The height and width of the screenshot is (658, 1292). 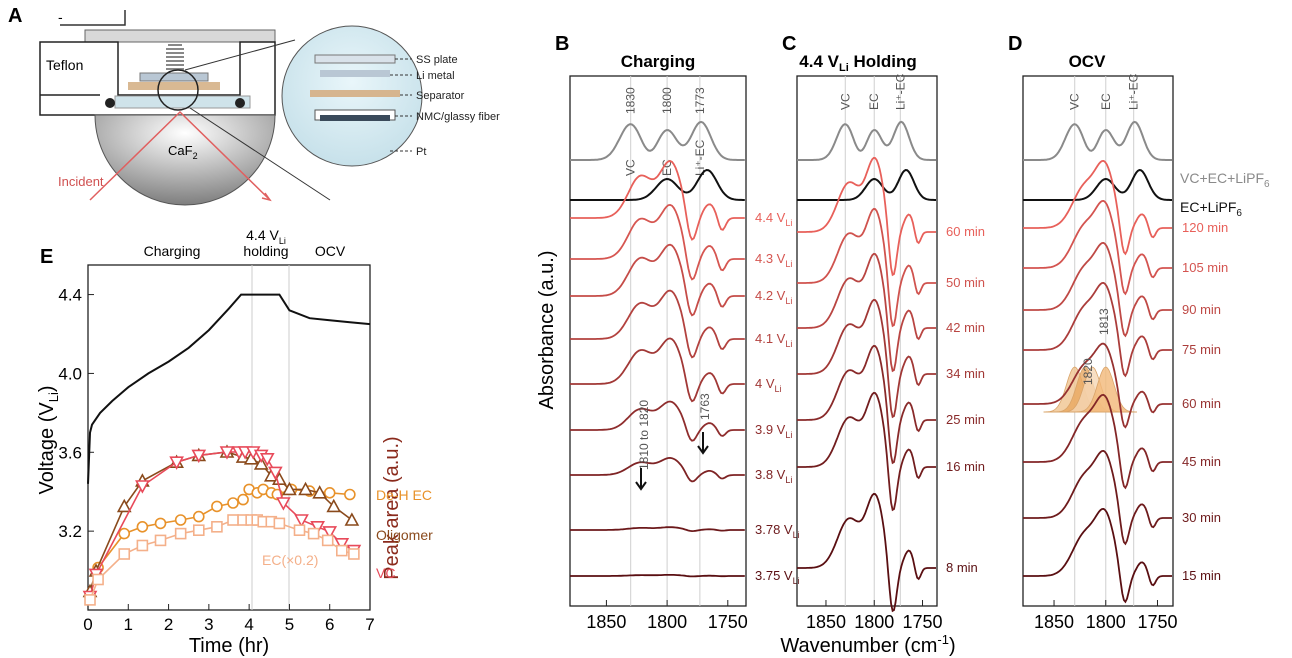 I want to click on voltage-line, so click(x=229, y=388).